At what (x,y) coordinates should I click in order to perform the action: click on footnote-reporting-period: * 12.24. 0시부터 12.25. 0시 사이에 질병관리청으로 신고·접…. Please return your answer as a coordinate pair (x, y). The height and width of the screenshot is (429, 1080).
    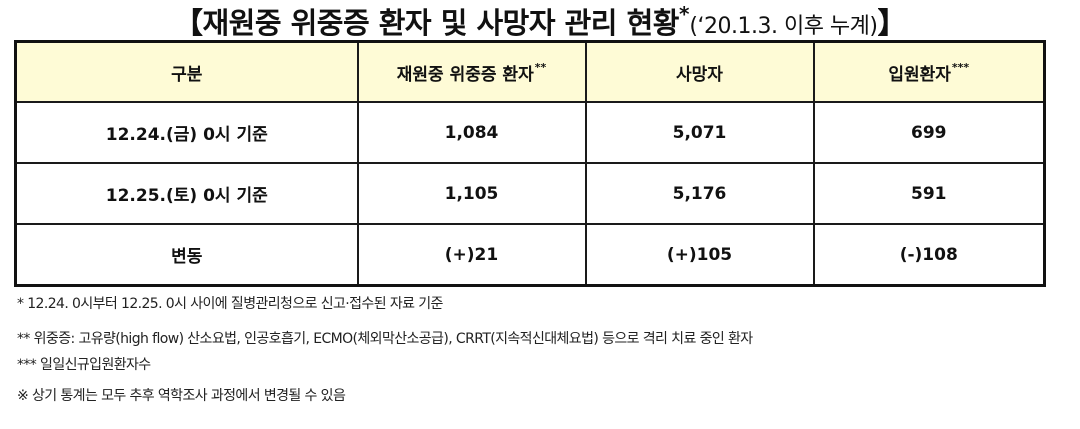
    Looking at the image, I should click on (230, 304).